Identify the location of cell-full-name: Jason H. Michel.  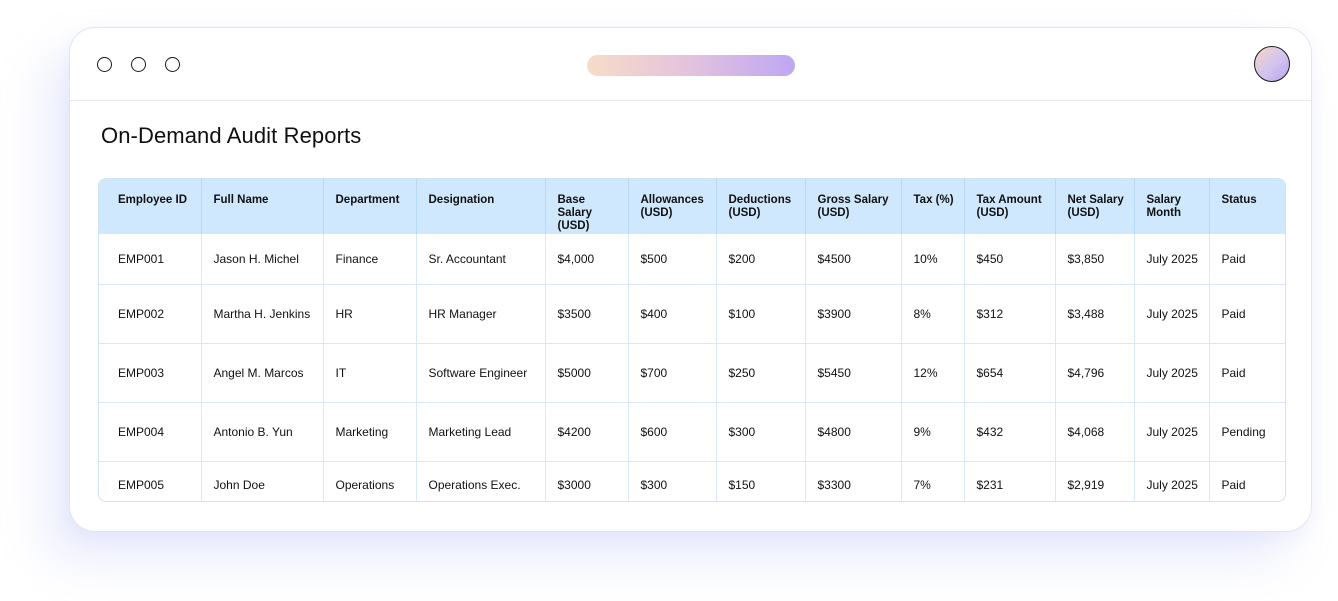
(262, 259).